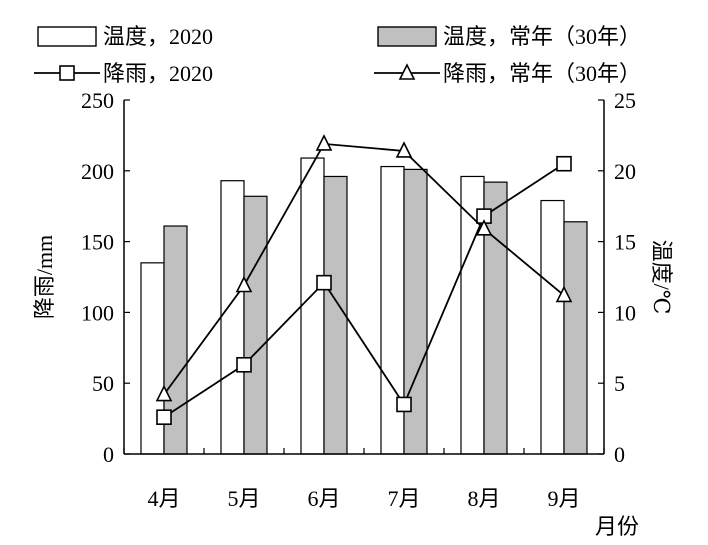 The image size is (708, 545). Describe the element at coordinates (407, 71) in the screenshot. I see `legend-marker-rain-normal` at that location.